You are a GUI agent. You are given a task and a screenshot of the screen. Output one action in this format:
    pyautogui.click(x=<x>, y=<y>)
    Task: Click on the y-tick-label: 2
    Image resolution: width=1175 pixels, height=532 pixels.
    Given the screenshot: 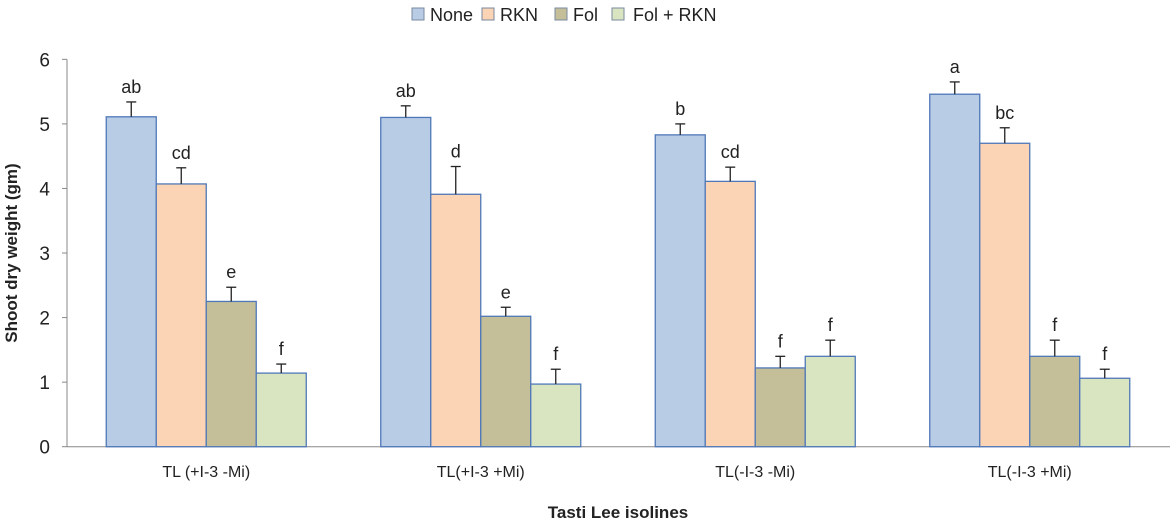 What is the action you would take?
    pyautogui.click(x=44, y=319)
    